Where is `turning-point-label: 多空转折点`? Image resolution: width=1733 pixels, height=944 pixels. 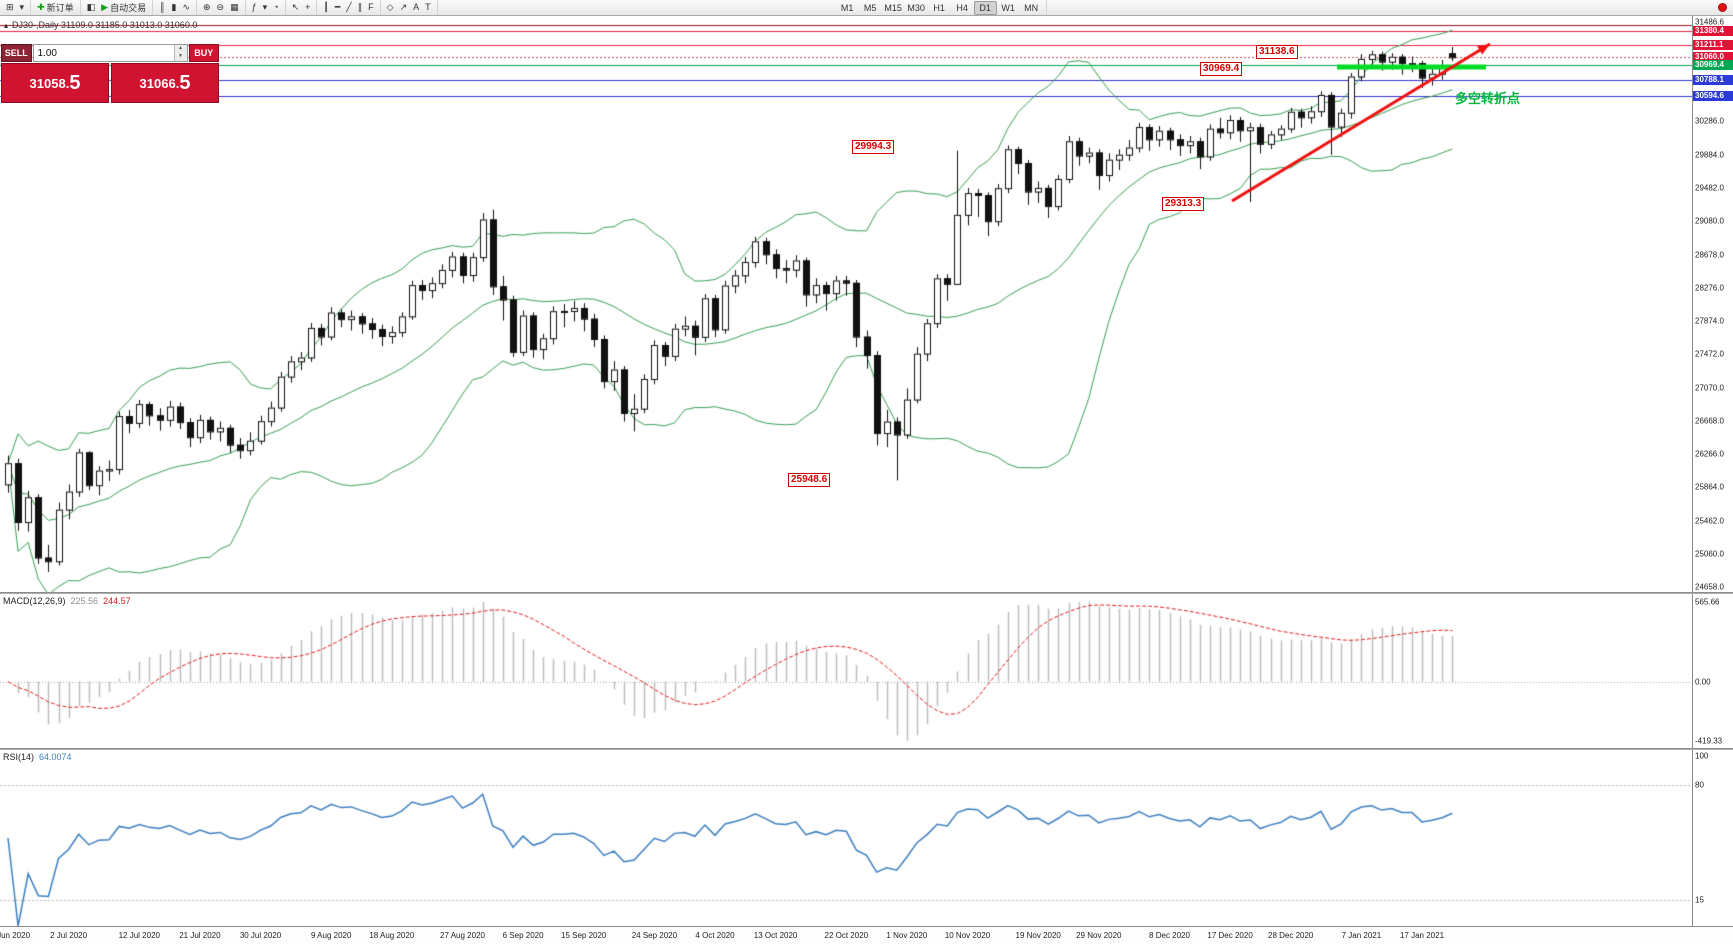
turning-point-label: 多空转折点 is located at coordinates (1488, 98).